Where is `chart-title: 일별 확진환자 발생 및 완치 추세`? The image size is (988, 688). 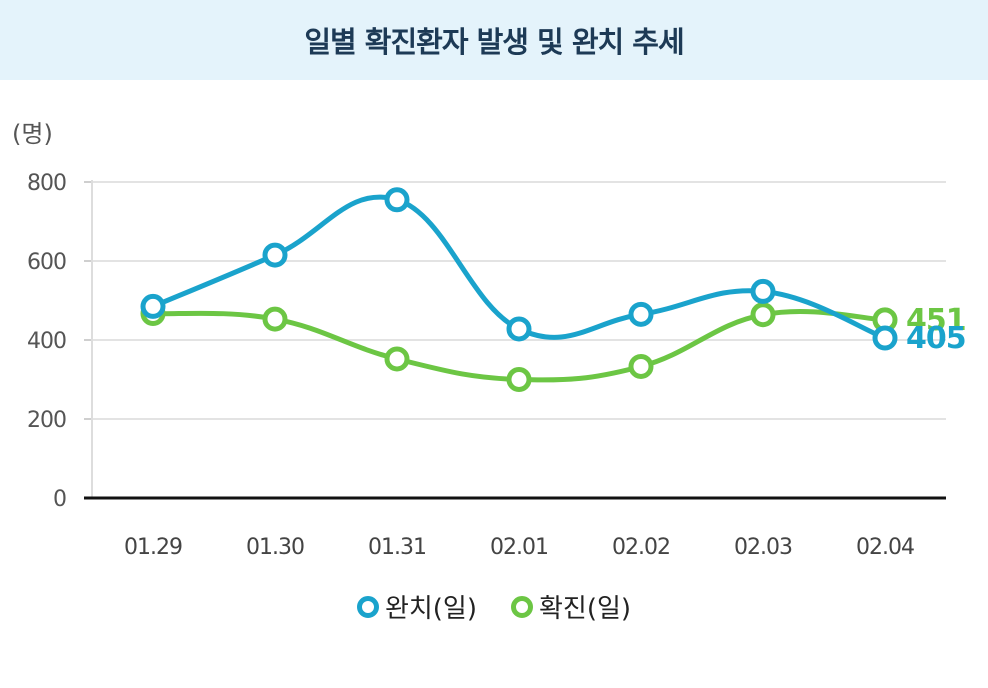 chart-title: 일별 확진환자 발생 및 완치 추세 is located at coordinates (494, 42).